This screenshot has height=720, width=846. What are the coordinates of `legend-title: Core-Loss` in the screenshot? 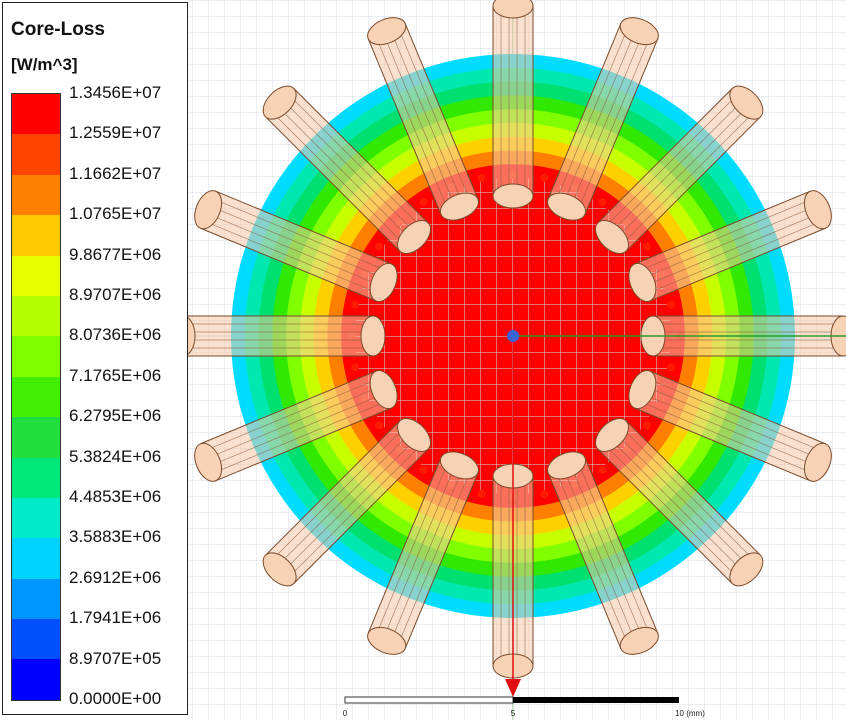 It's located at (58, 29).